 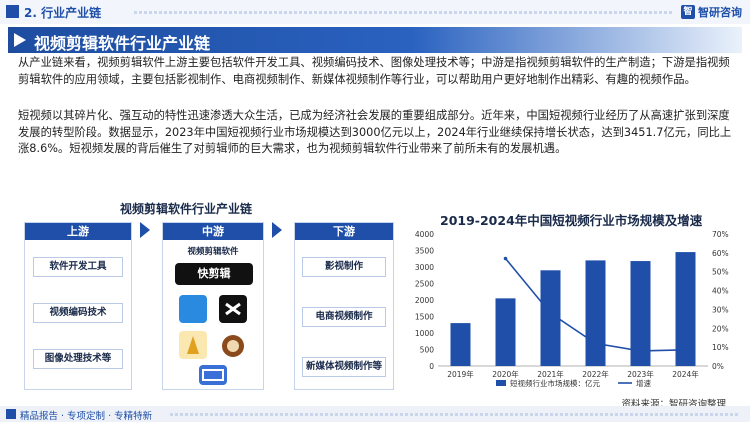 What do you see at coordinates (78, 359) in the screenshot?
I see `upstream-item: 图像处理技术等` at bounding box center [78, 359].